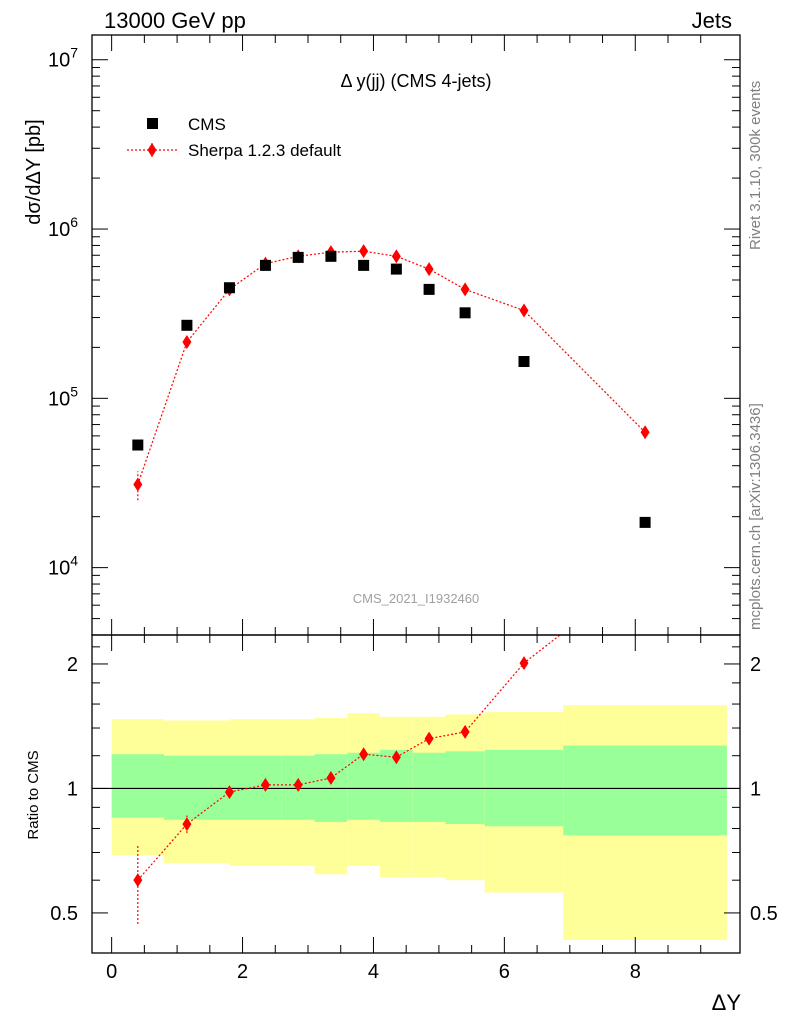 The width and height of the screenshot is (786, 1024). I want to click on legend-cms-marker, so click(152, 123).